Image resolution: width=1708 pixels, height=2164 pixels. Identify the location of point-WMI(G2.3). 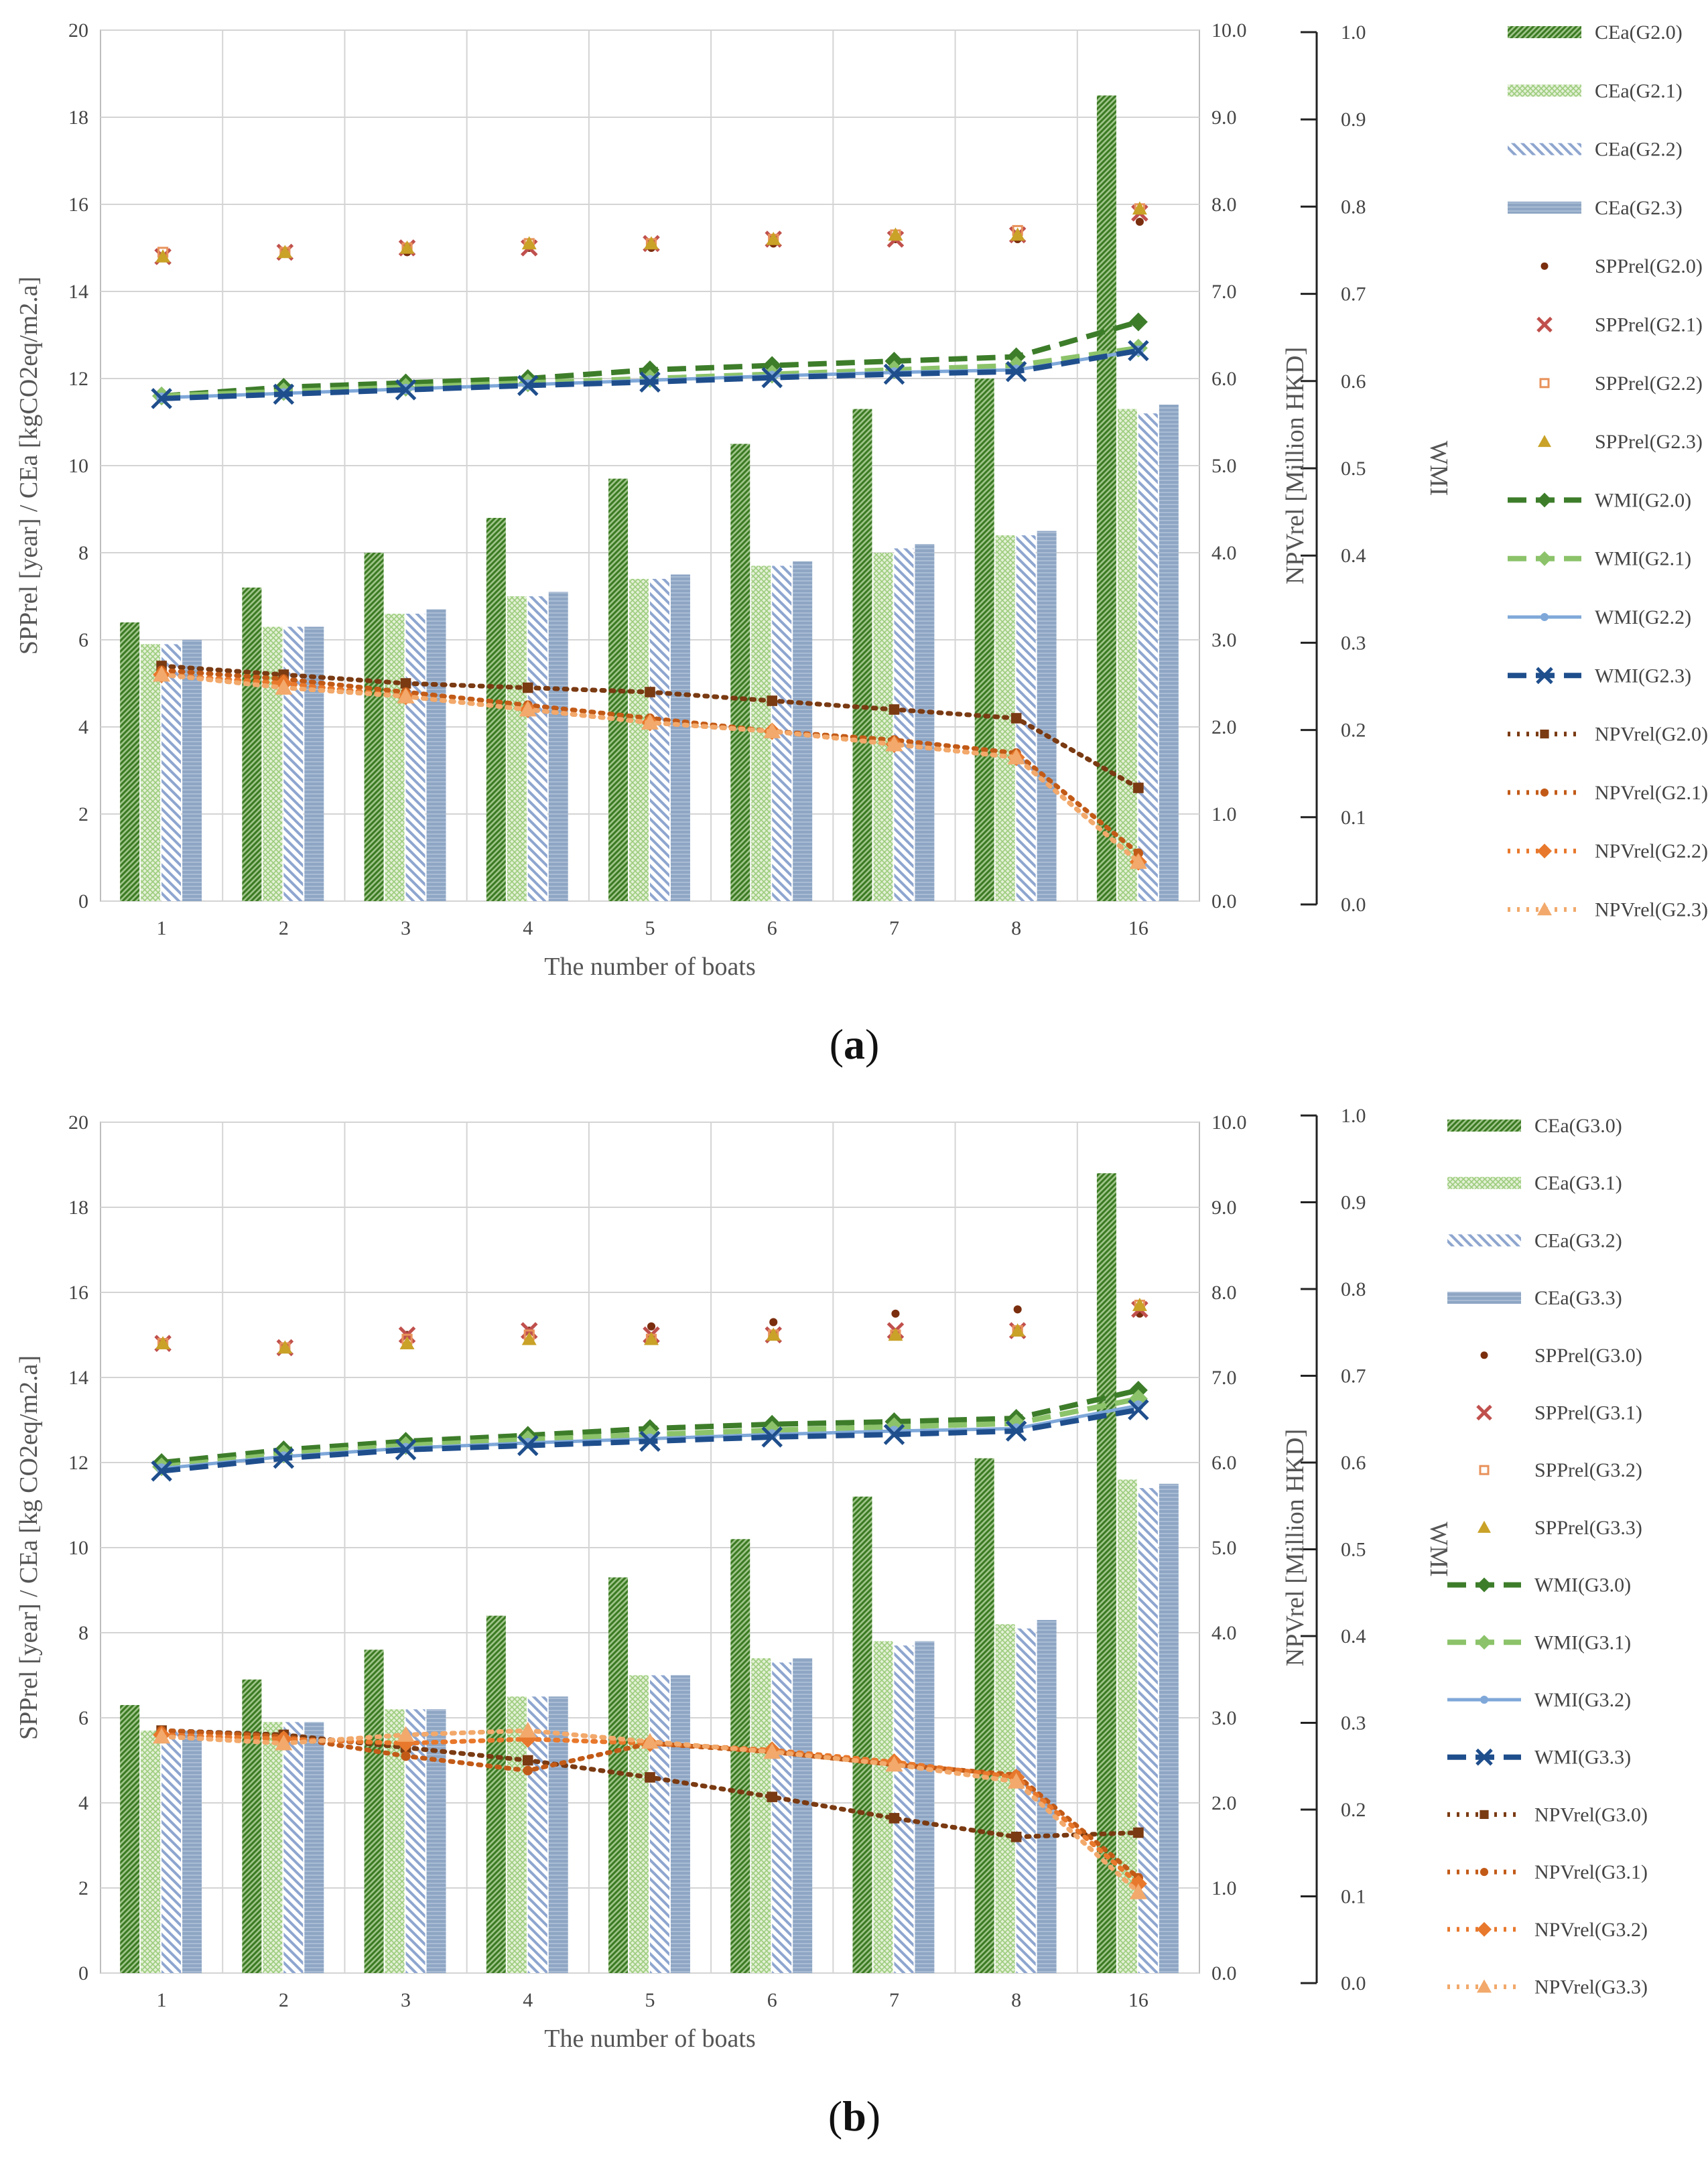
(650, 382).